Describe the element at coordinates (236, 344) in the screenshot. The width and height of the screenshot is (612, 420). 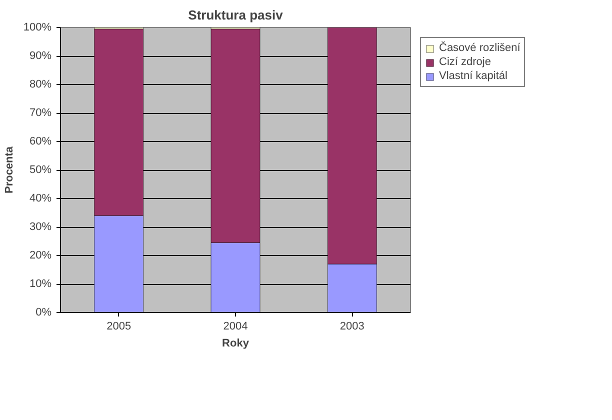
I see `x-axis-title: Roky` at that location.